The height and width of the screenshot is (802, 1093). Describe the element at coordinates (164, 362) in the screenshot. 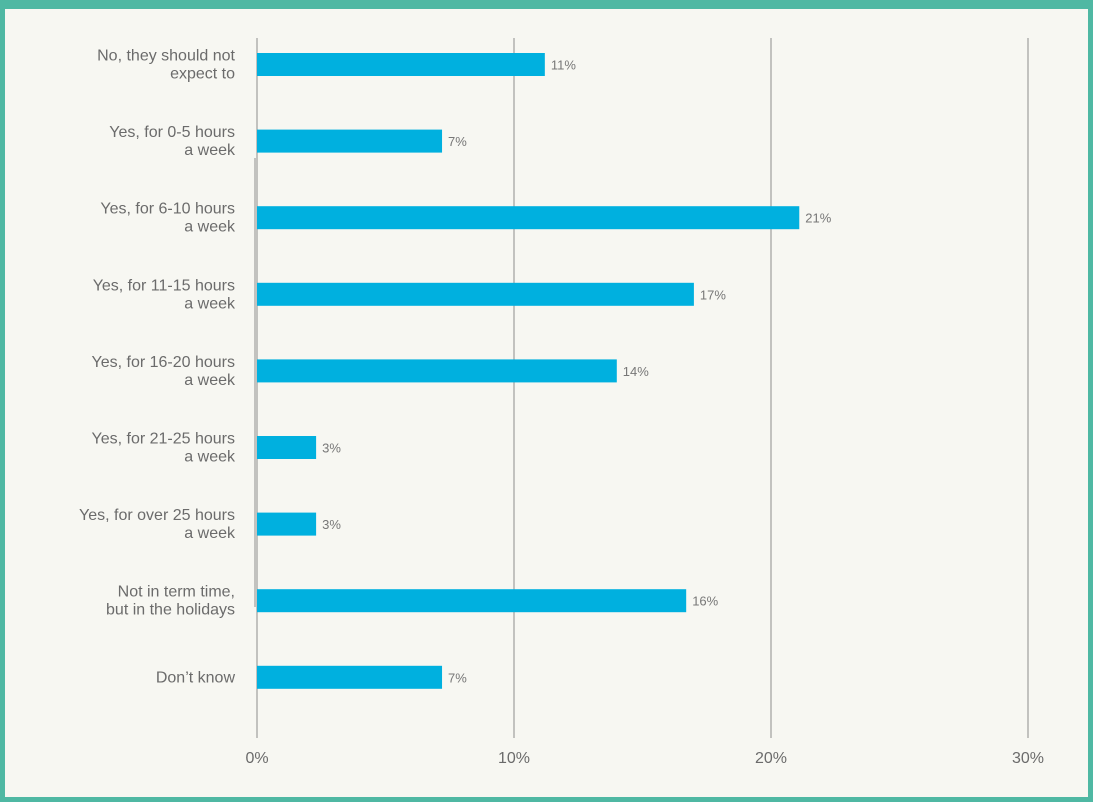

I see `category-label: Yes, for 16-20 hours` at that location.